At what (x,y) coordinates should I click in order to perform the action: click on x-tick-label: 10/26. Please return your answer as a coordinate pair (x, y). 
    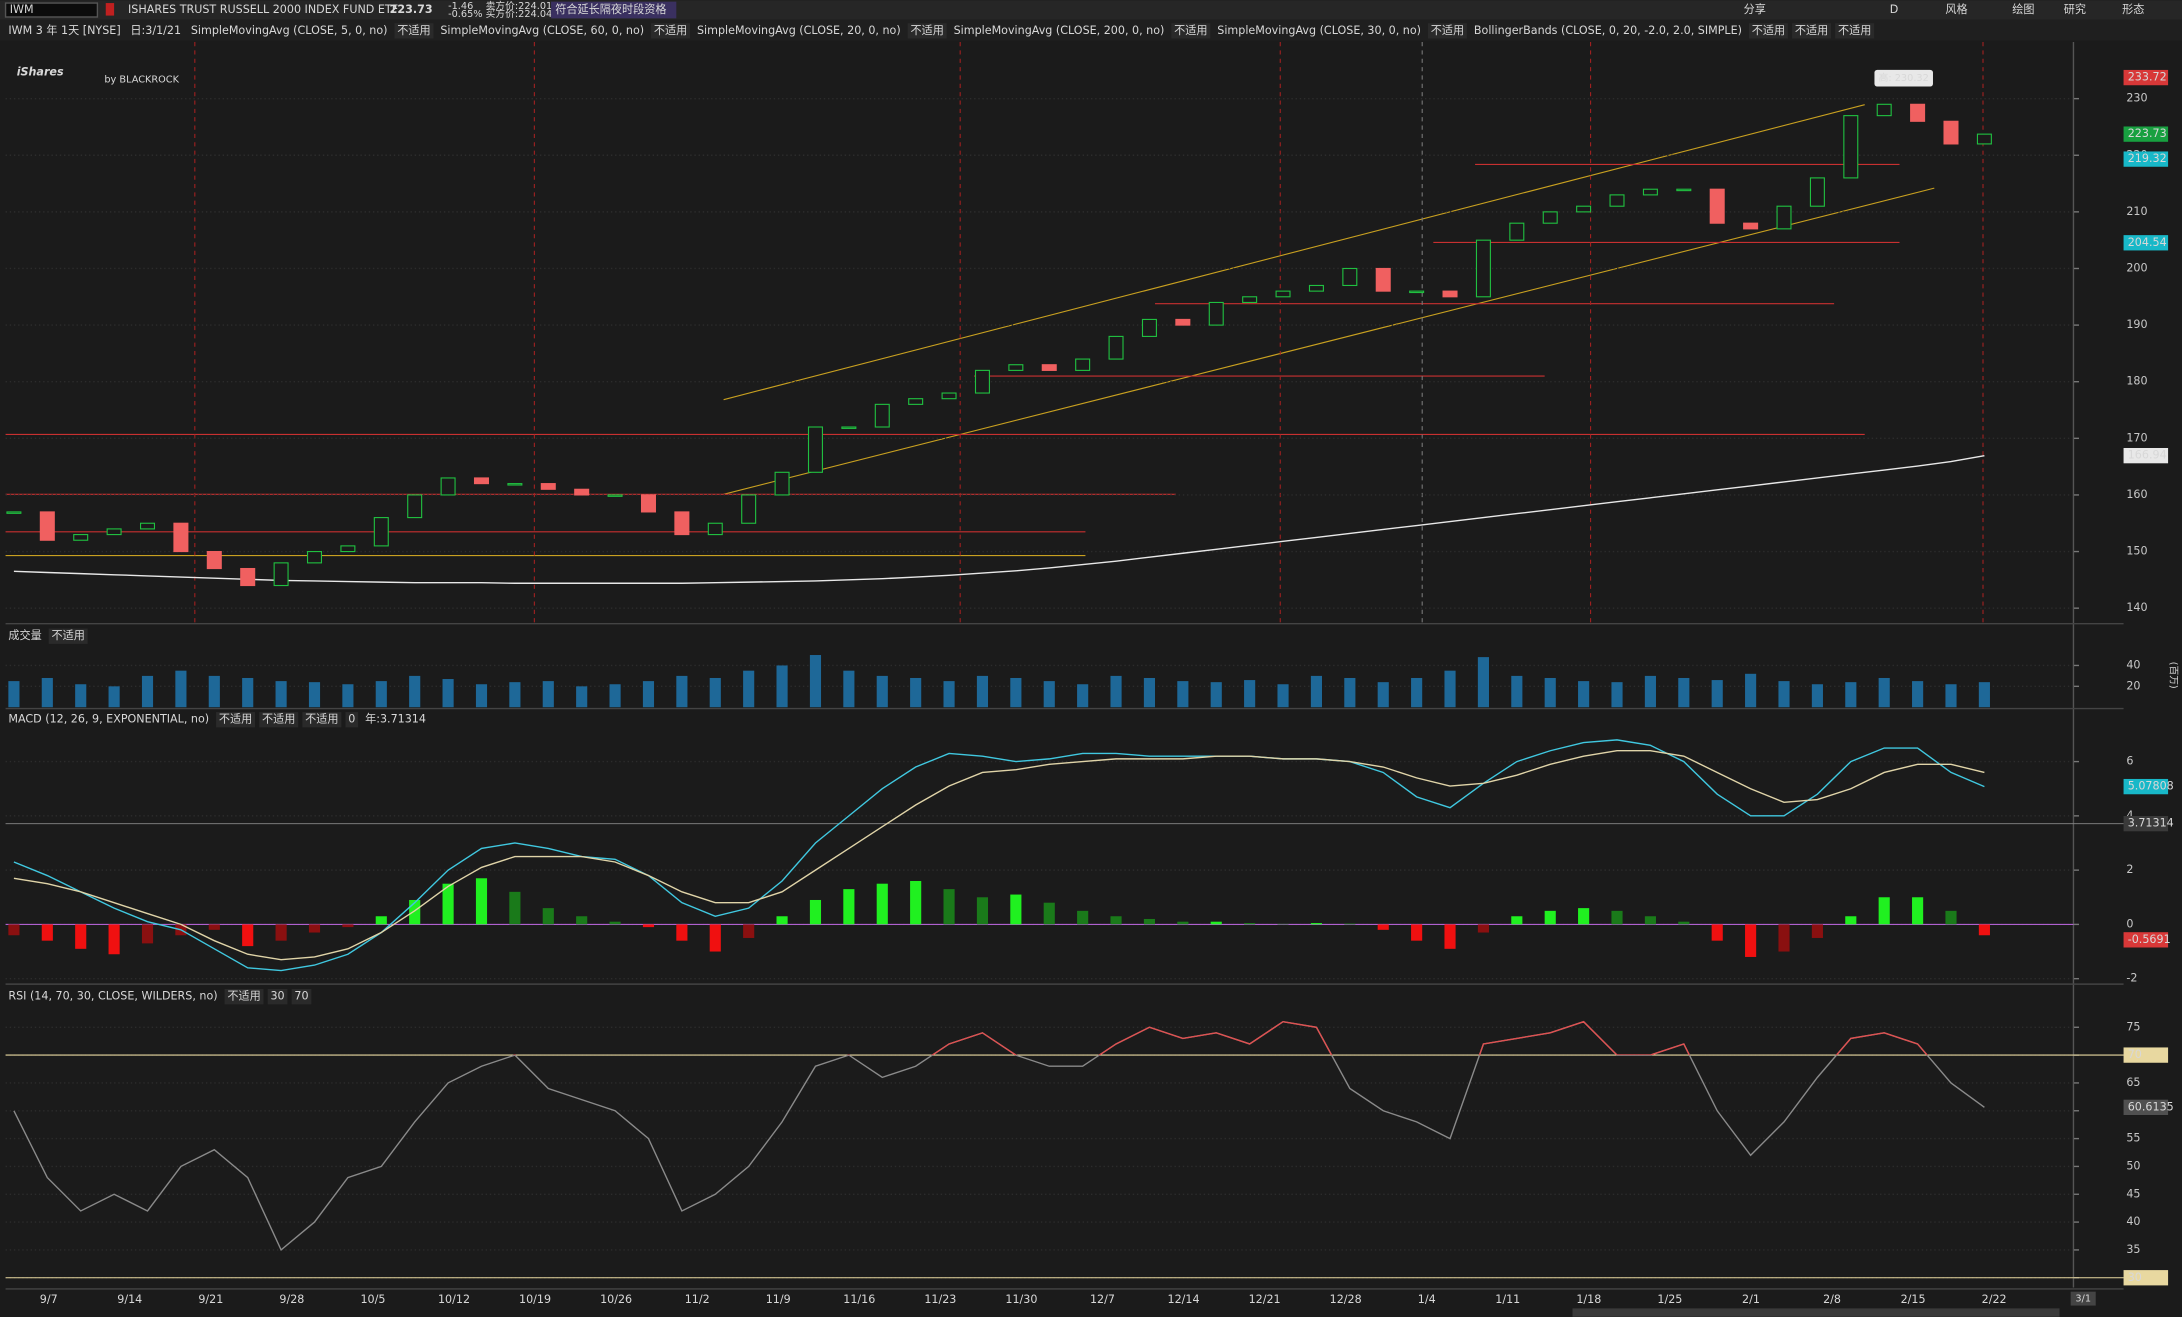
    Looking at the image, I should click on (616, 1299).